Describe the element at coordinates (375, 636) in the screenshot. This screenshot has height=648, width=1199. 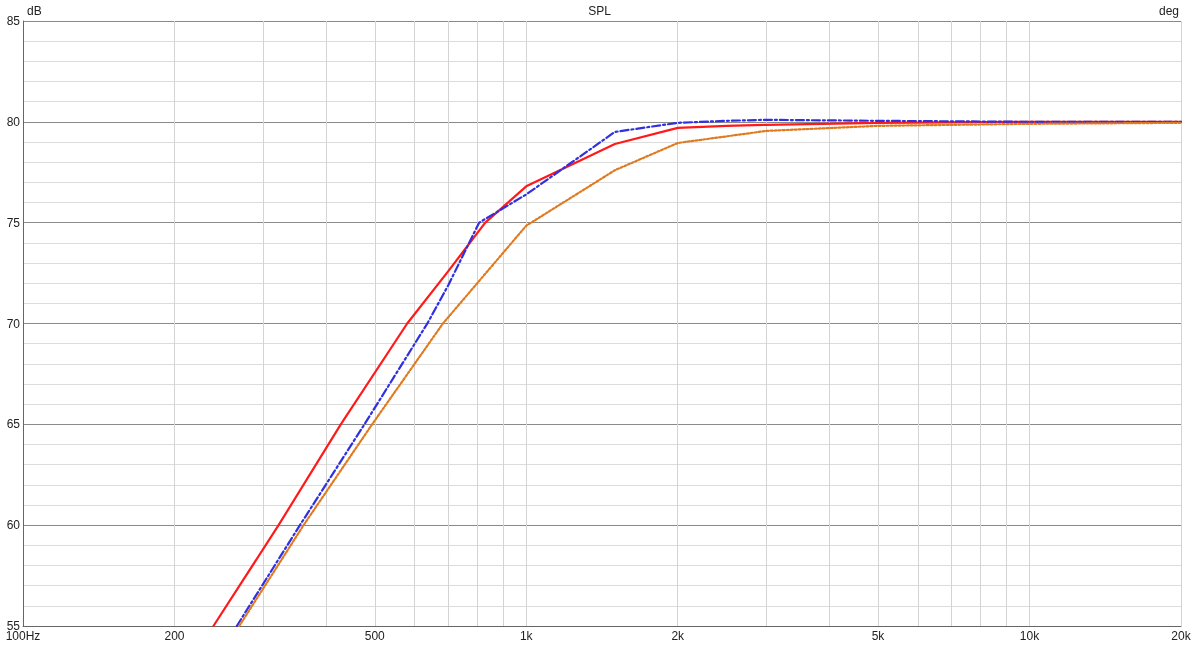
I see `x-tick-label: 500` at that location.